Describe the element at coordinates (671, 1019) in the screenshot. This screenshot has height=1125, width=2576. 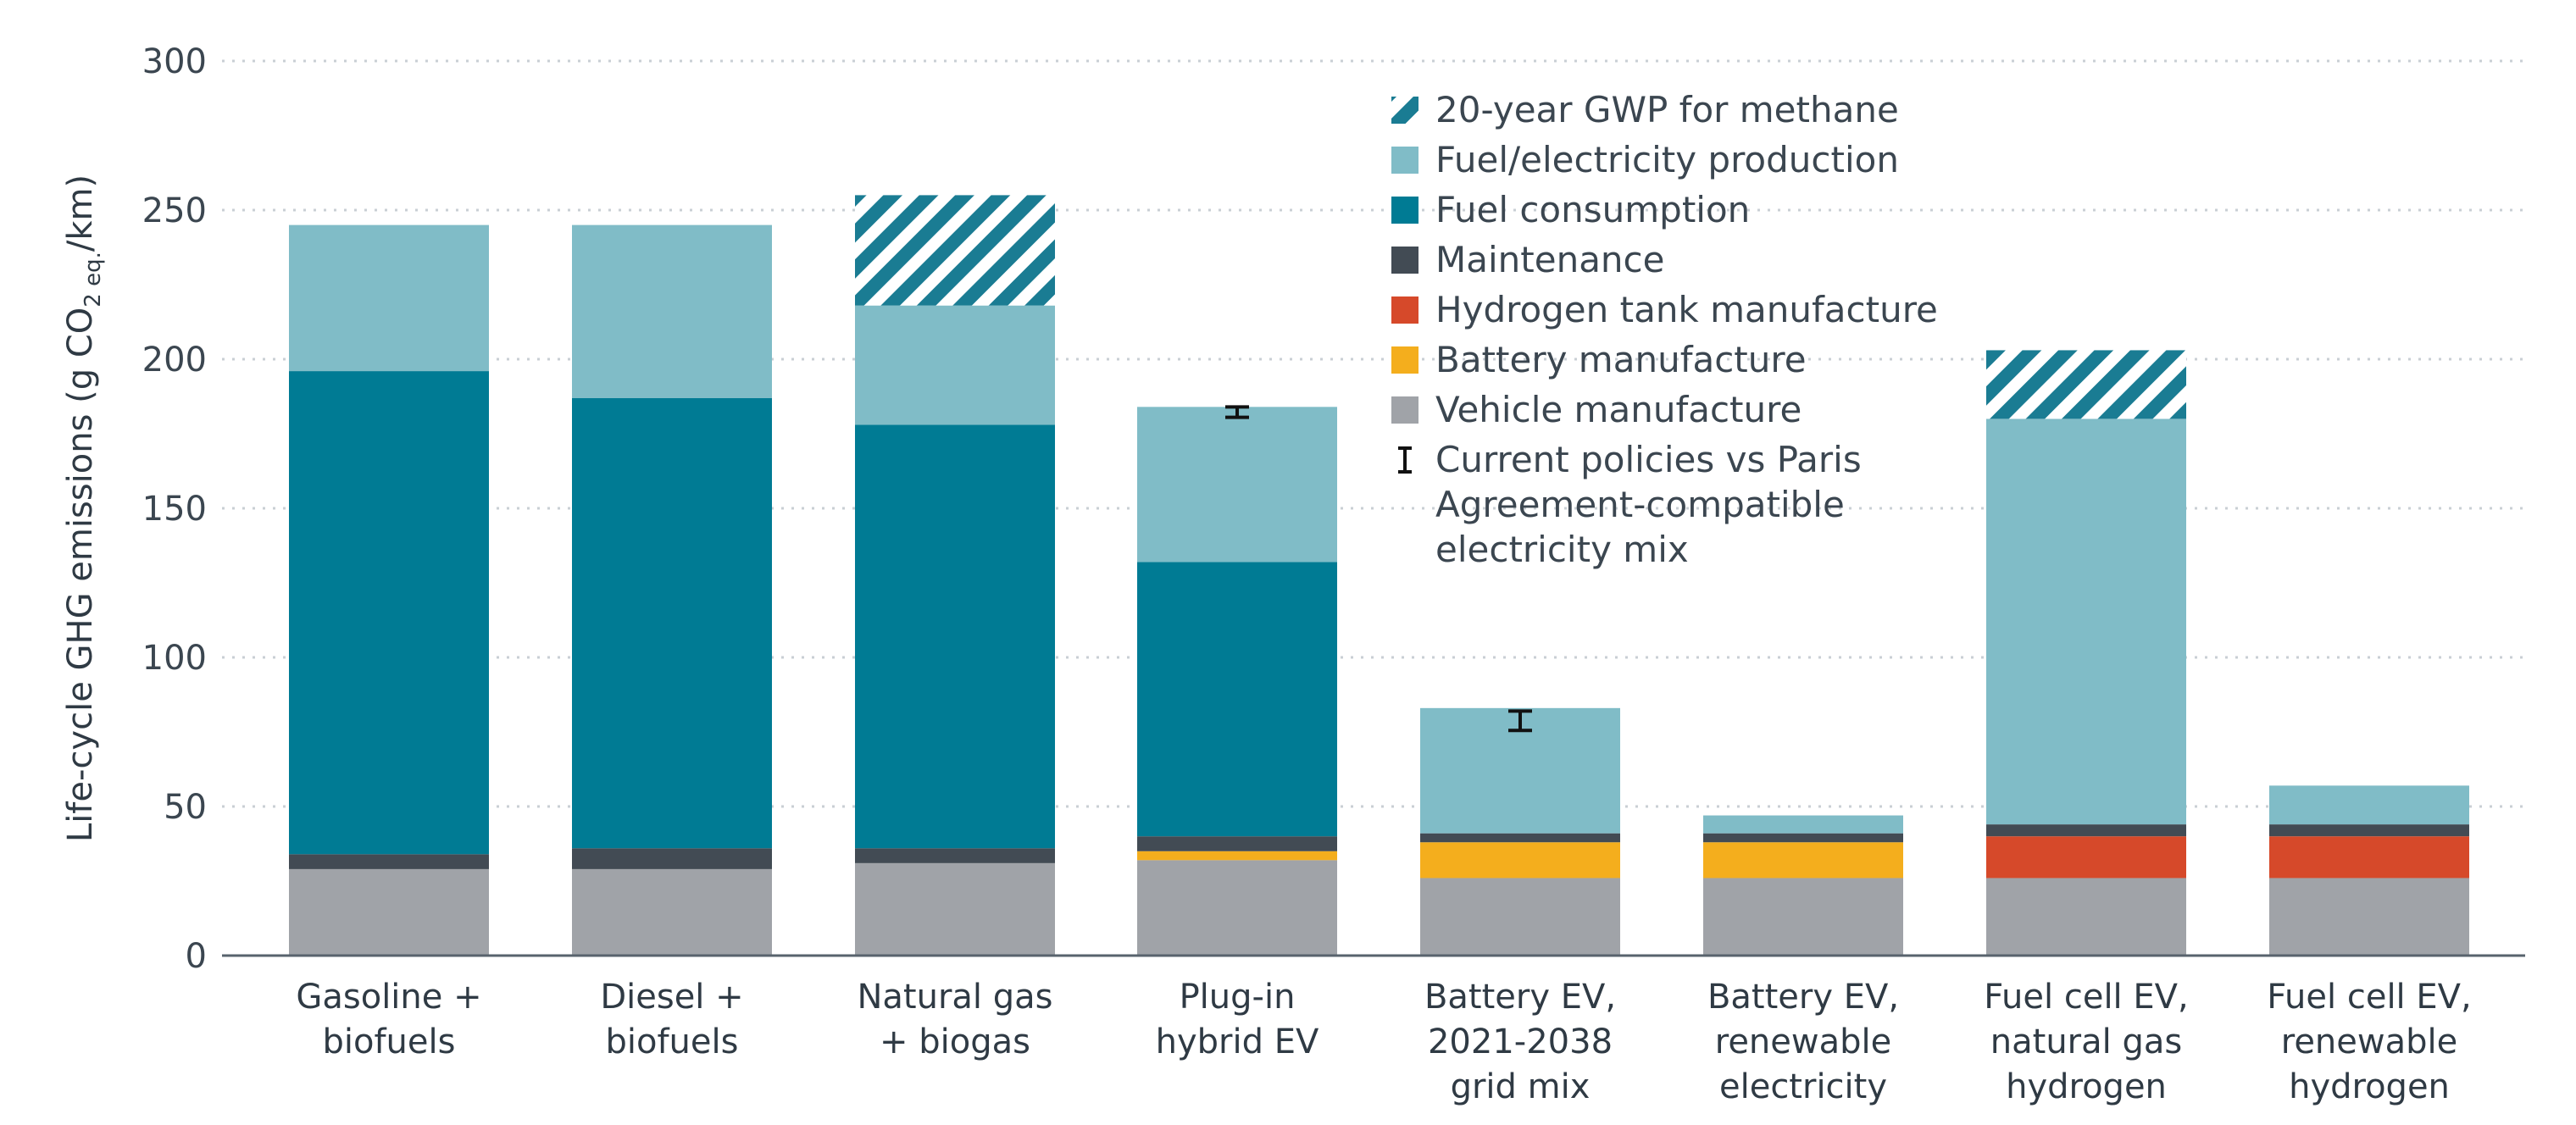
I see `x-category-label: Diesel + biofuels` at that location.